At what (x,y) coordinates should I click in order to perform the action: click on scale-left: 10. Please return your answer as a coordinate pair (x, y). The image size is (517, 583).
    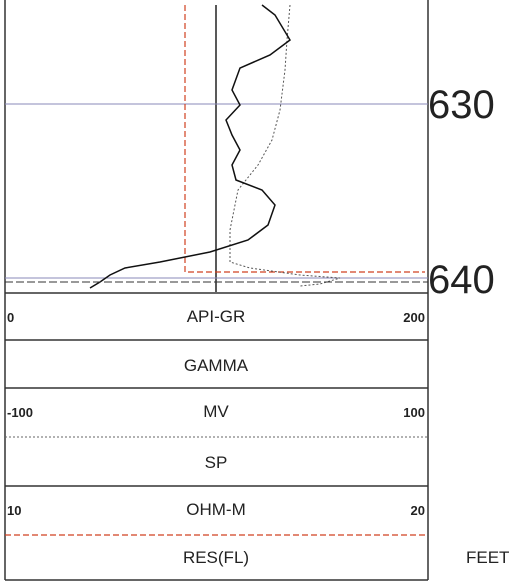
    Looking at the image, I should click on (14, 510).